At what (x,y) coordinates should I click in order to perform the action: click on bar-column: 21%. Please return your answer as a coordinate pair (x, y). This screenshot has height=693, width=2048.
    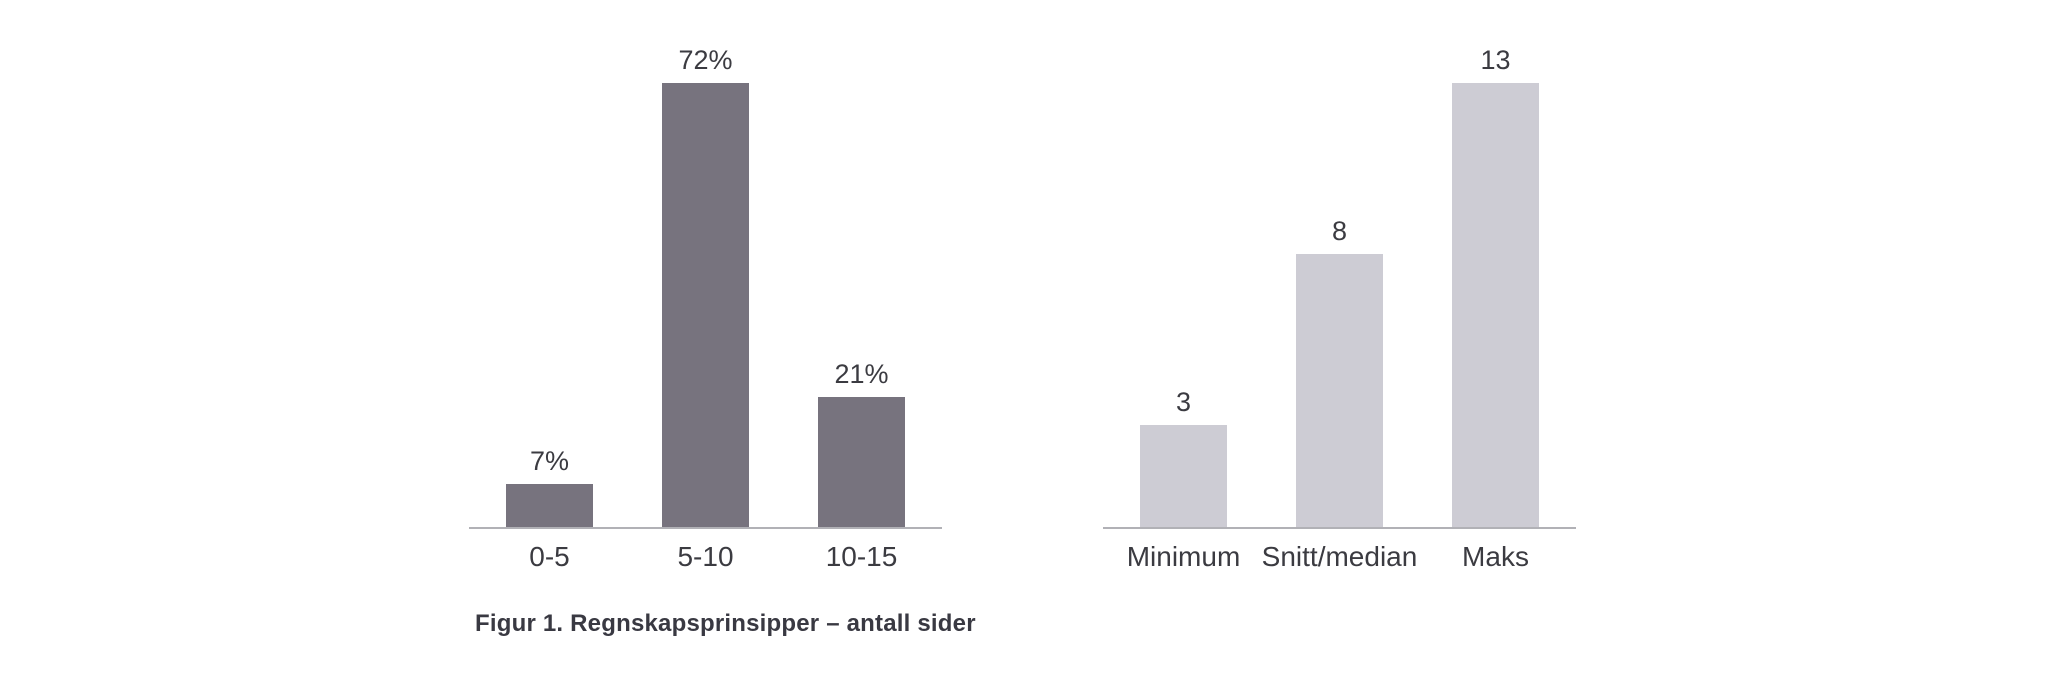
    Looking at the image, I should click on (861, 444).